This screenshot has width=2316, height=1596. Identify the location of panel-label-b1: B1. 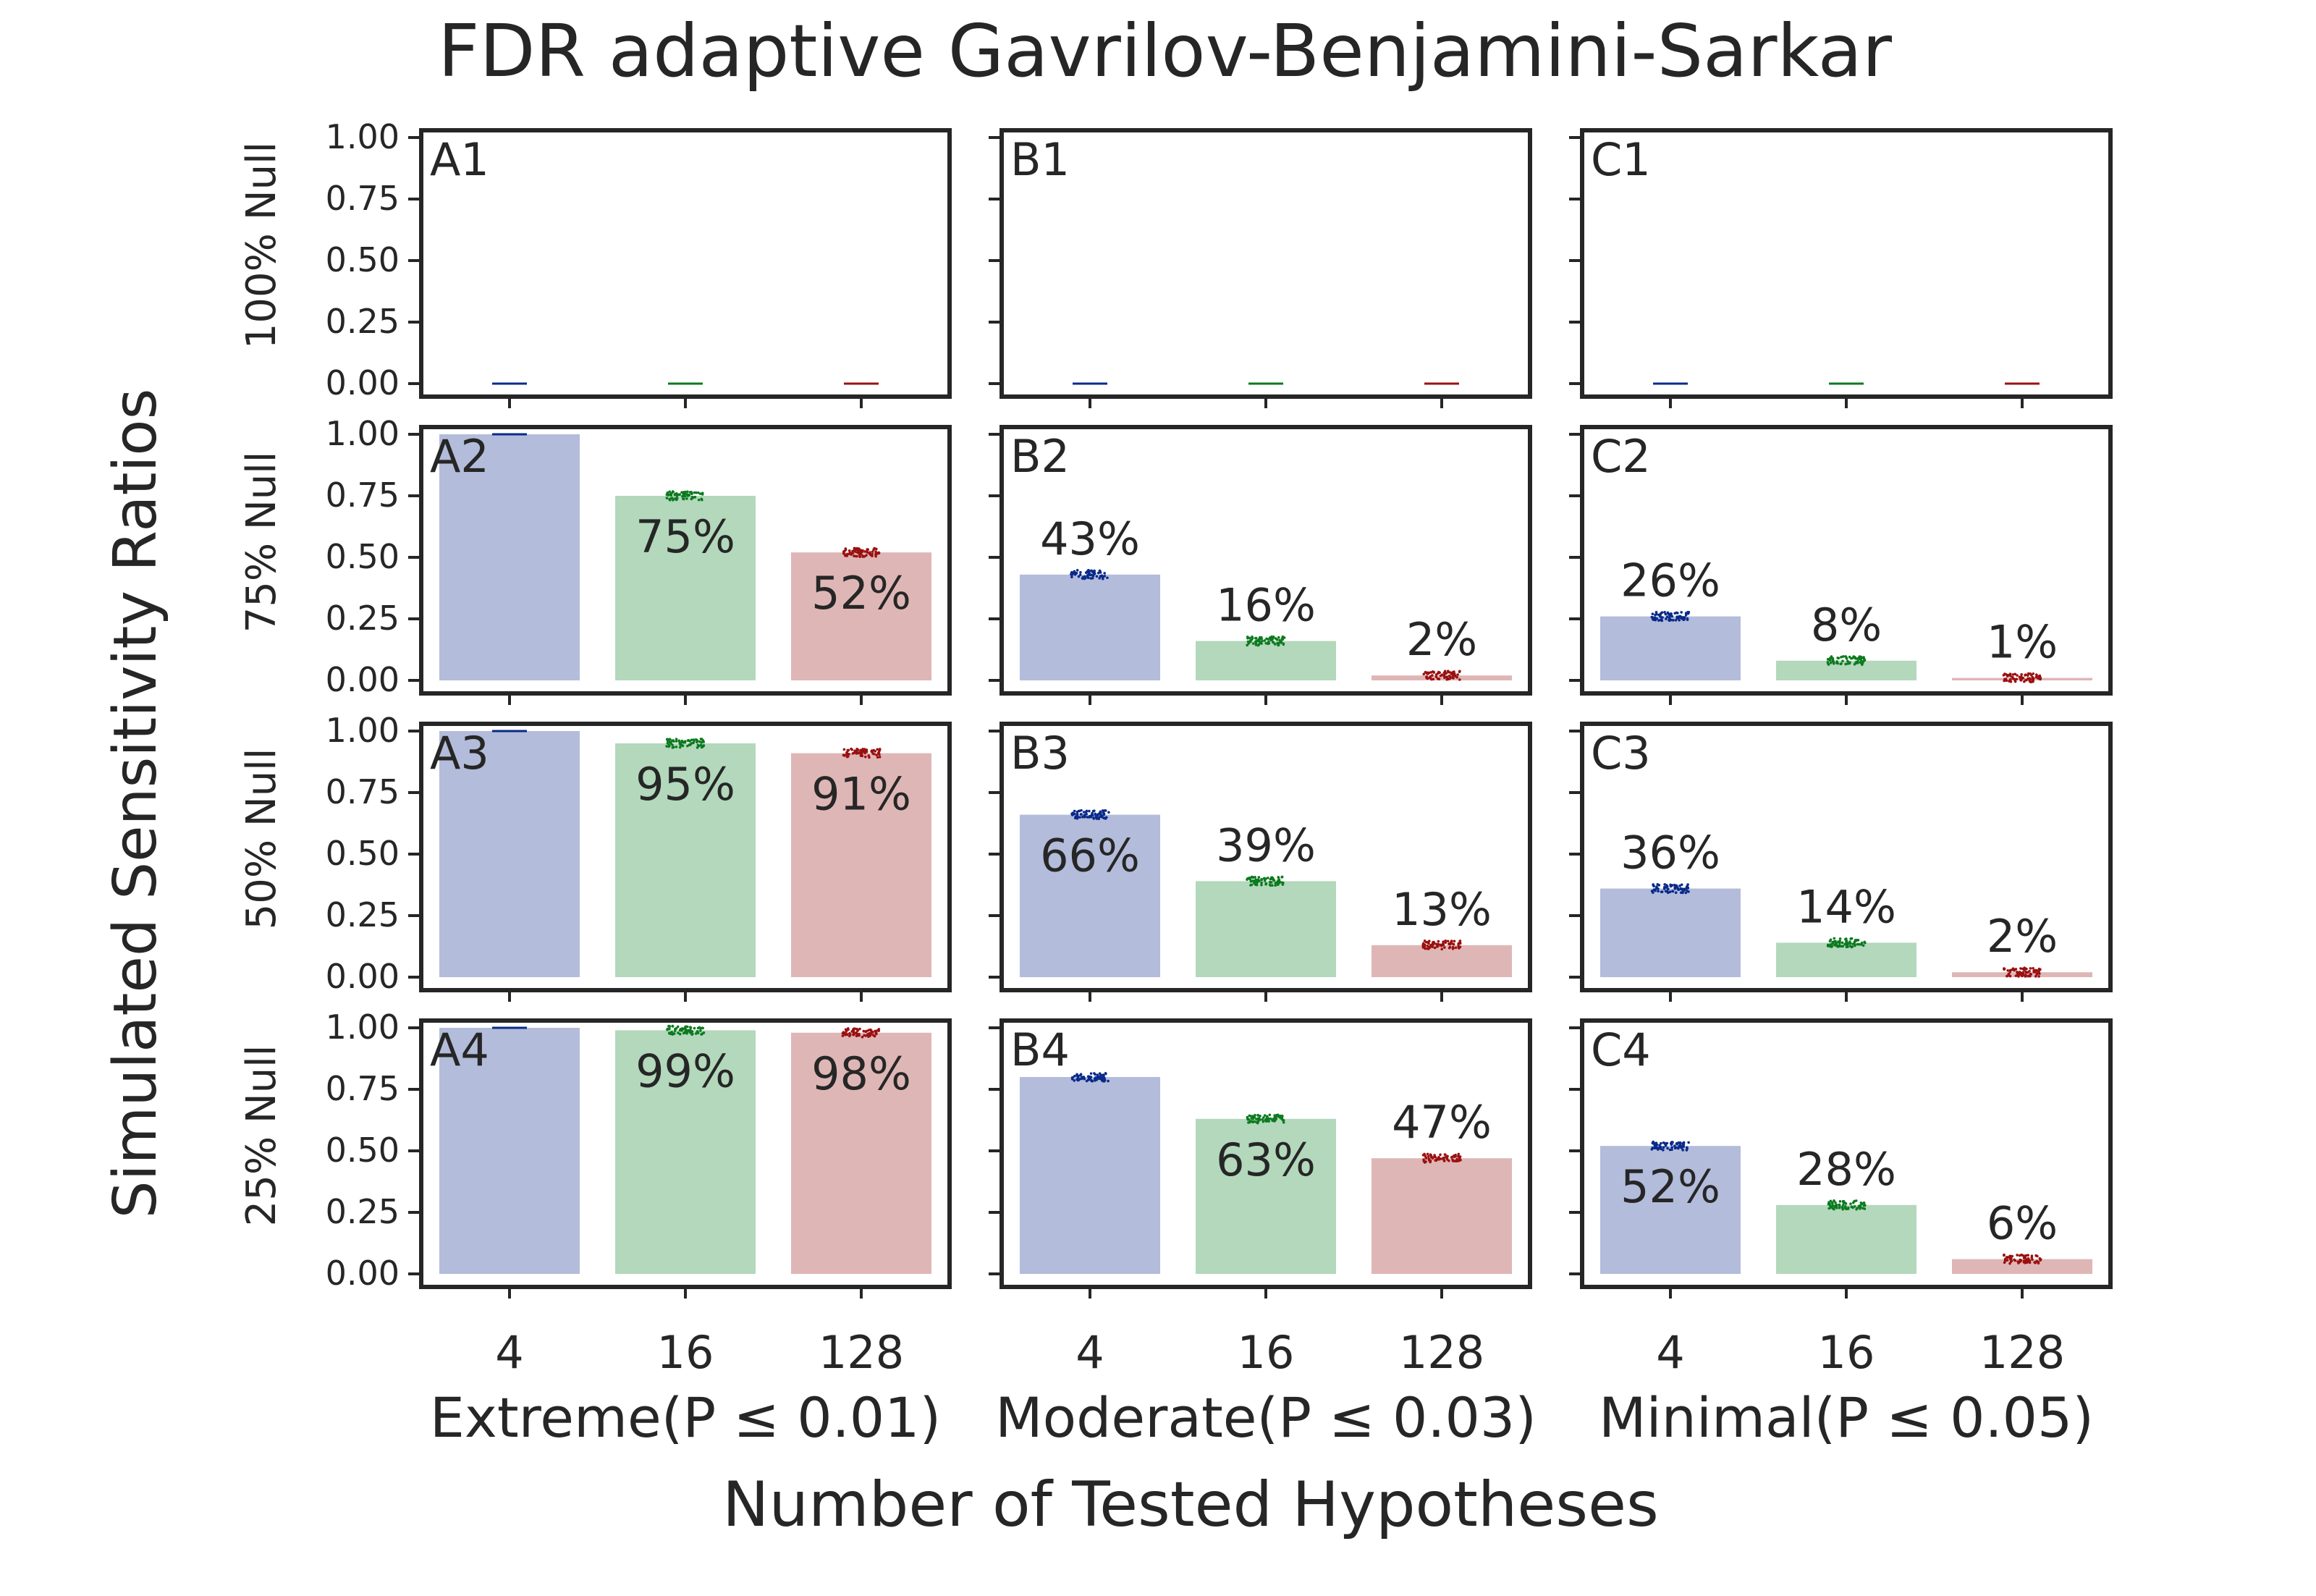
(1040, 159).